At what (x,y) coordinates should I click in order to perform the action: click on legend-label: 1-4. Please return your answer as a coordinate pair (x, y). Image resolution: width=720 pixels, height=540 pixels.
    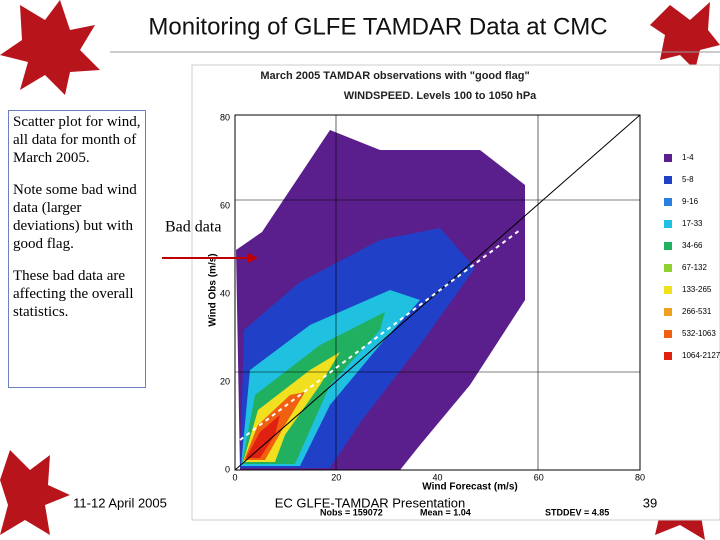
    Looking at the image, I should click on (688, 157).